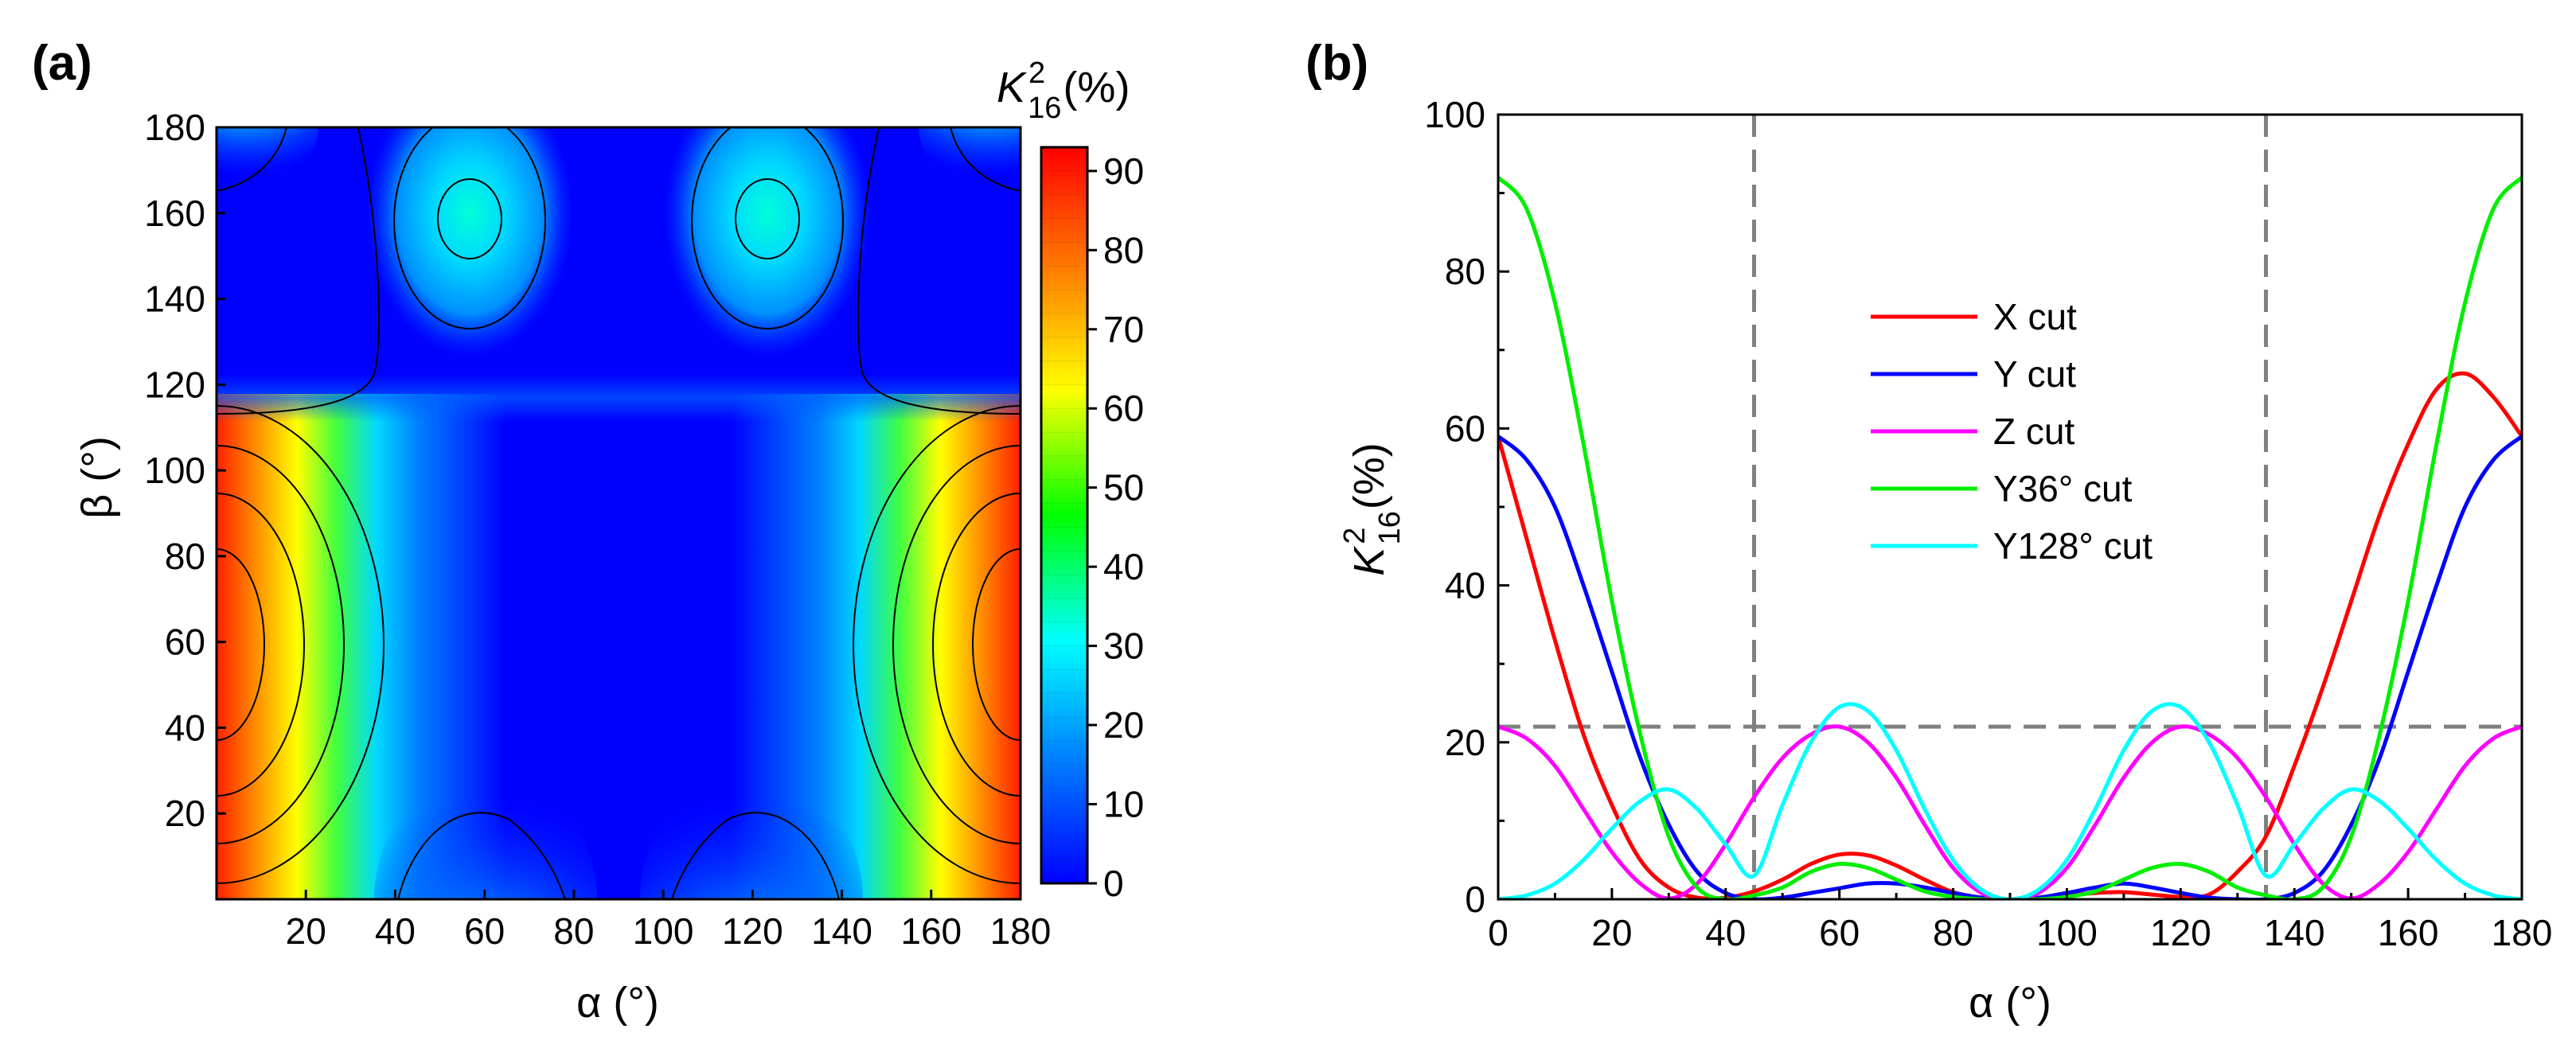  Describe the element at coordinates (1092, 527) in the screenshot. I see `colorbar-ticks: 0 10 20 30 40 50 60 70 80 90` at that location.